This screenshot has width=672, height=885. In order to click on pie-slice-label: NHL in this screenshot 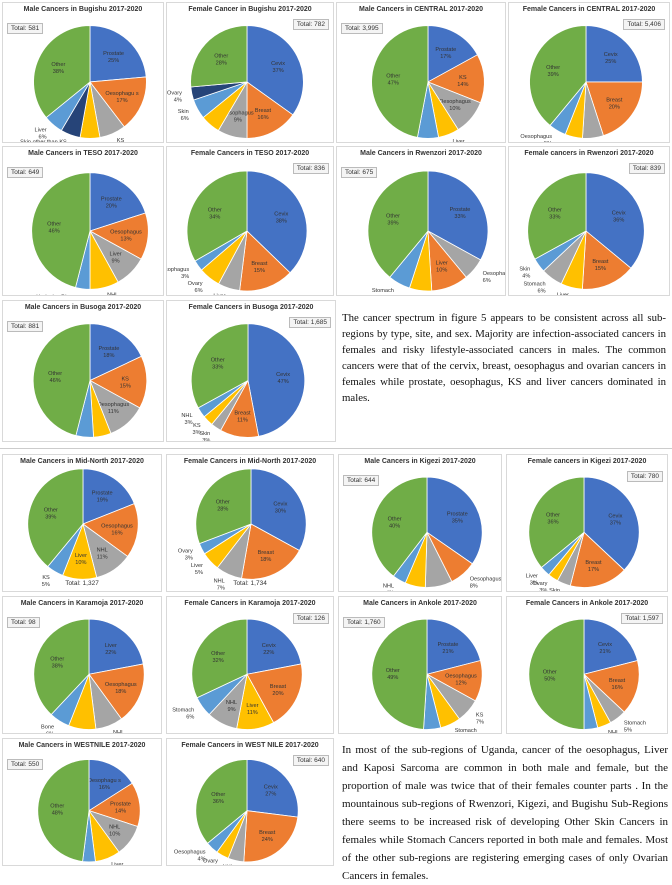, I will do `click(110, 441)`.